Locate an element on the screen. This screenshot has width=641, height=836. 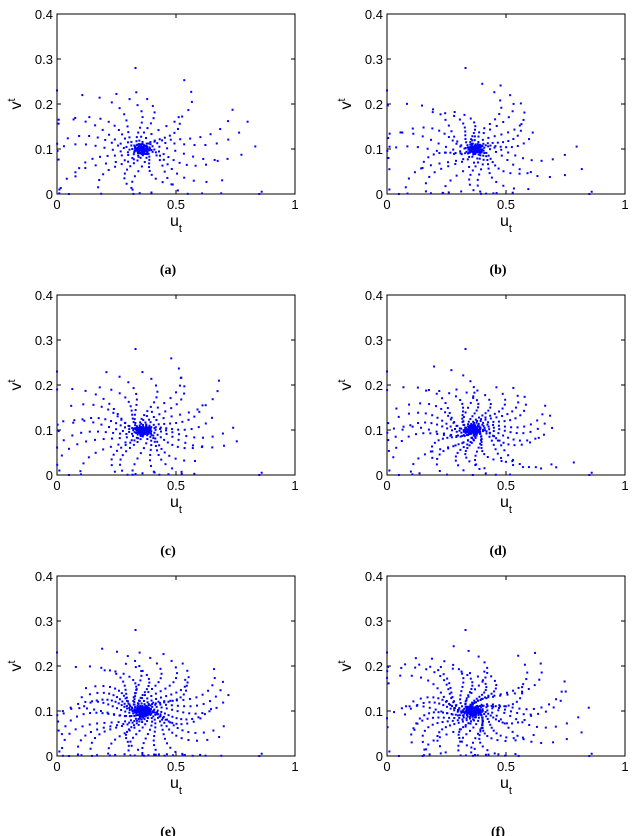
y-tick-label: 0.1 is located at coordinates (374, 149).